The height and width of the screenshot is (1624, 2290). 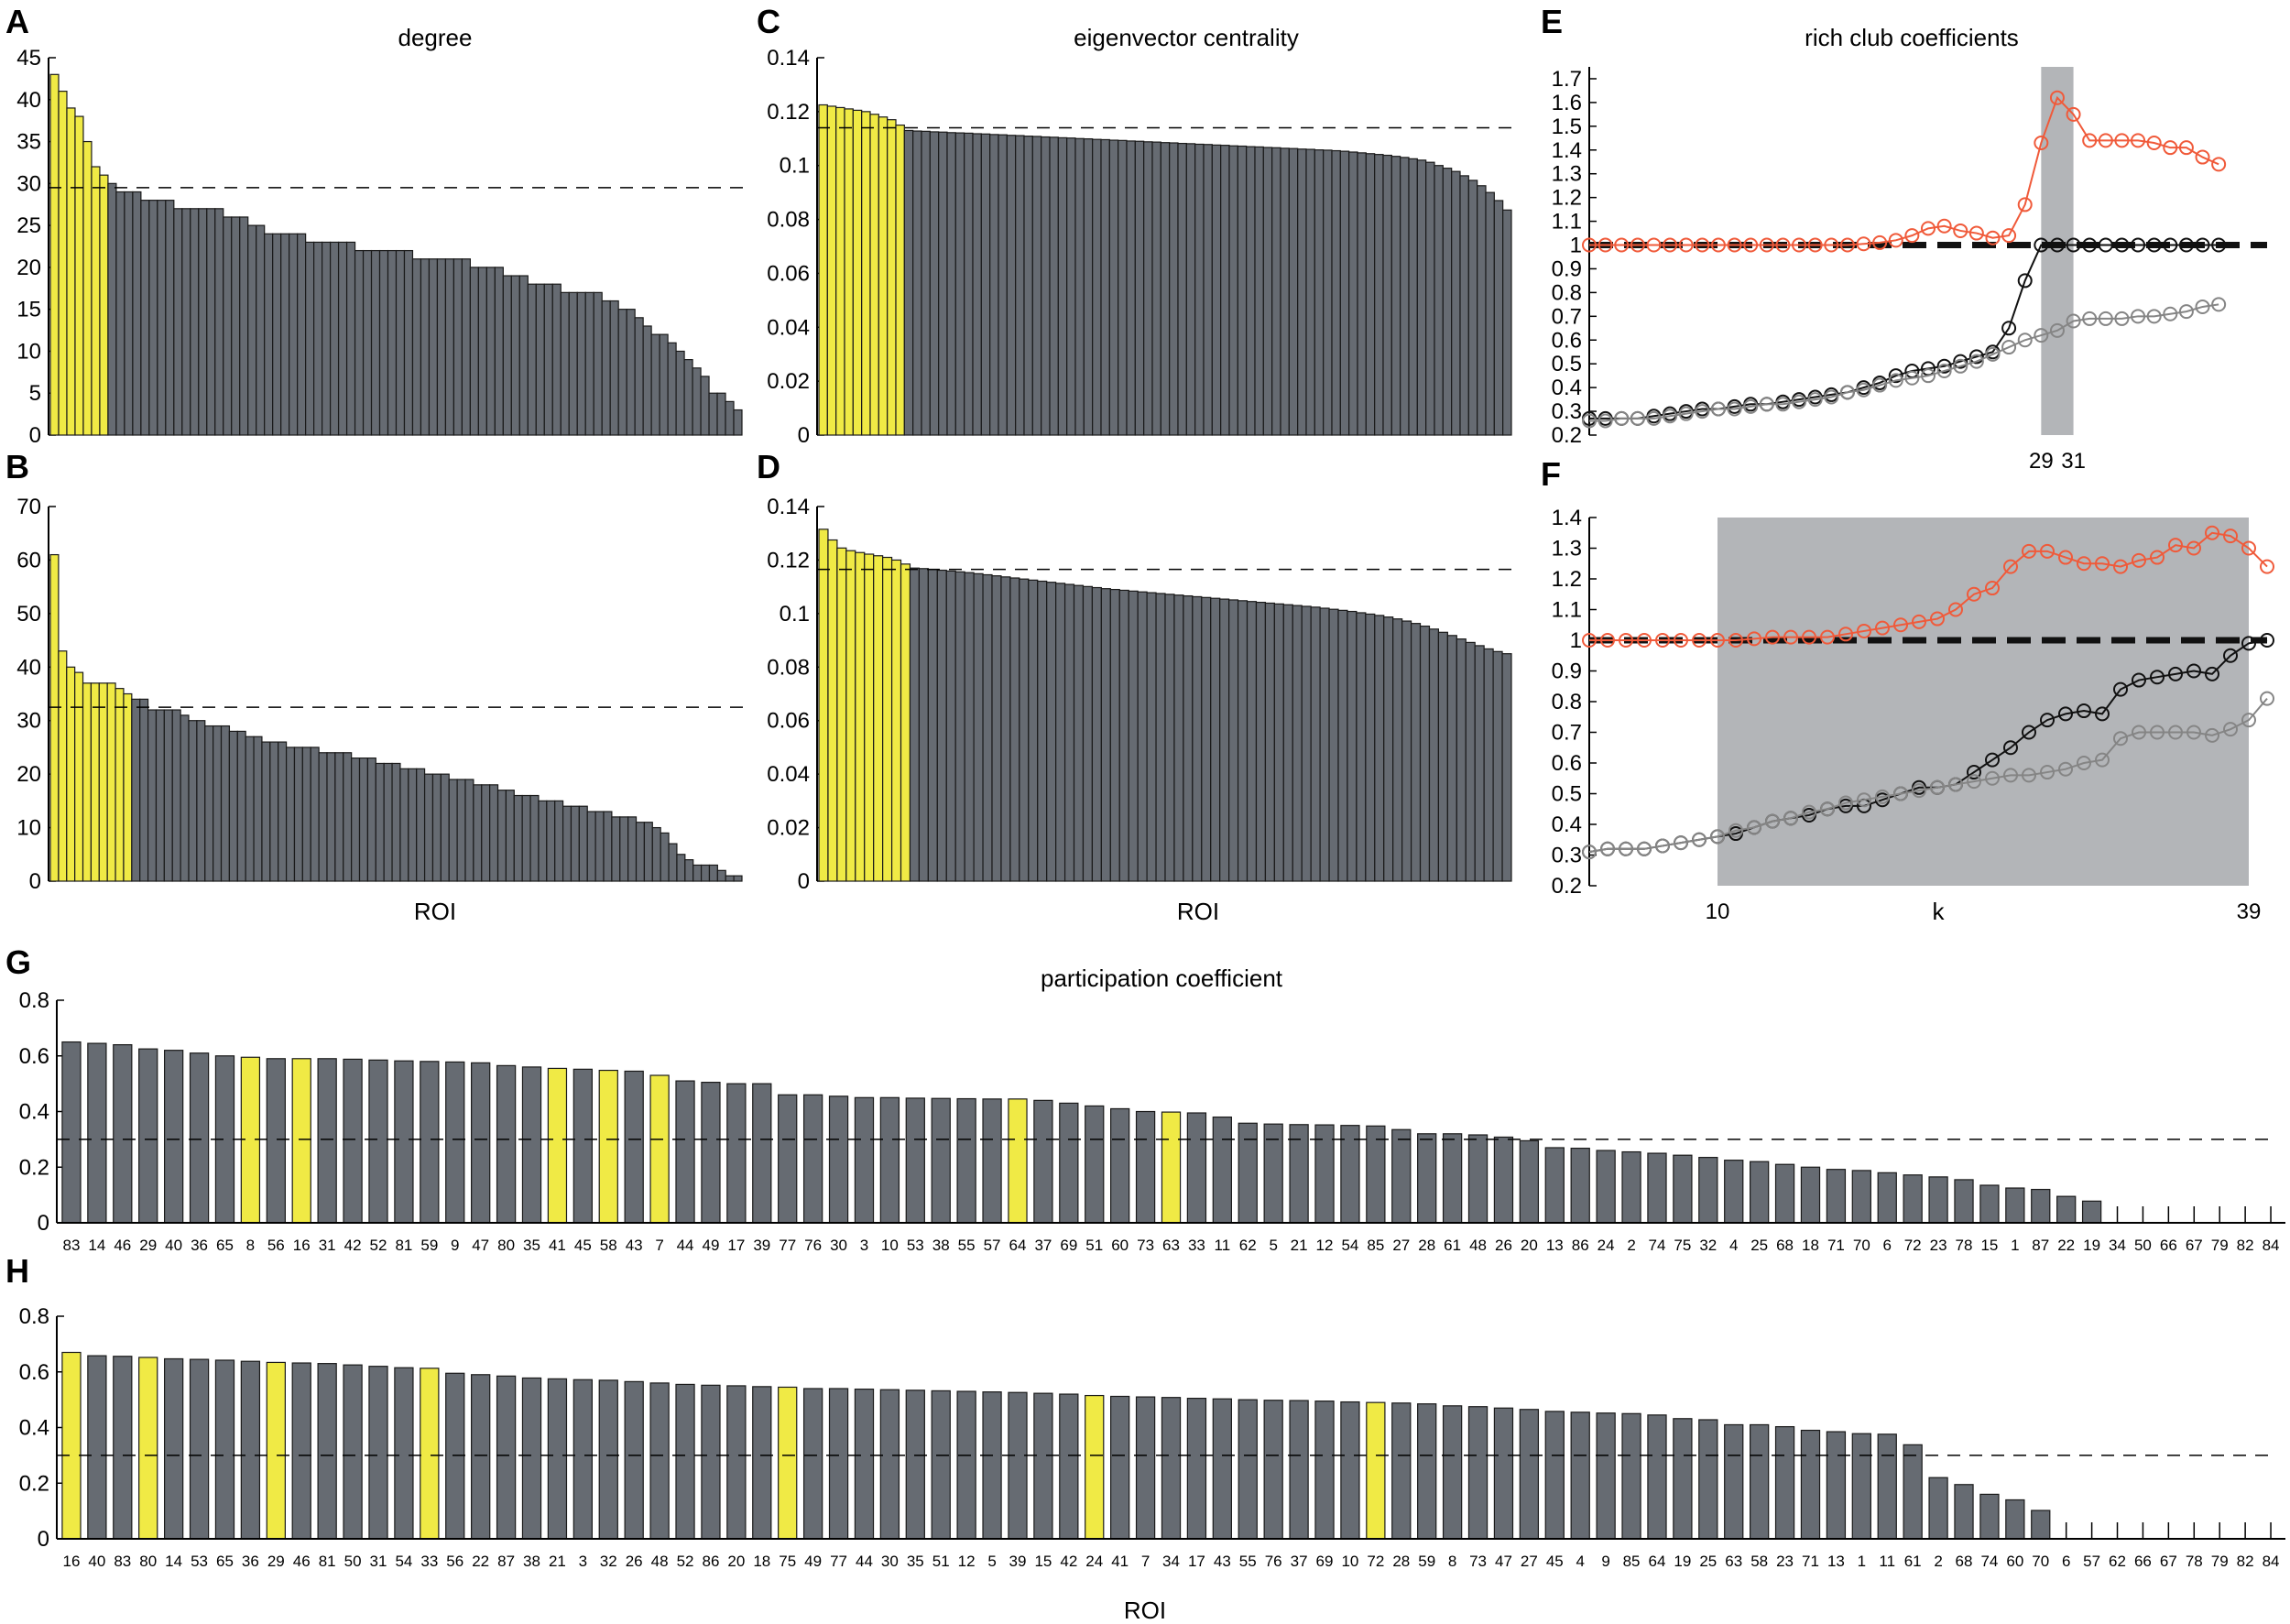 What do you see at coordinates (1567, 518) in the screenshot?
I see `y-tick-label: 1.4` at bounding box center [1567, 518].